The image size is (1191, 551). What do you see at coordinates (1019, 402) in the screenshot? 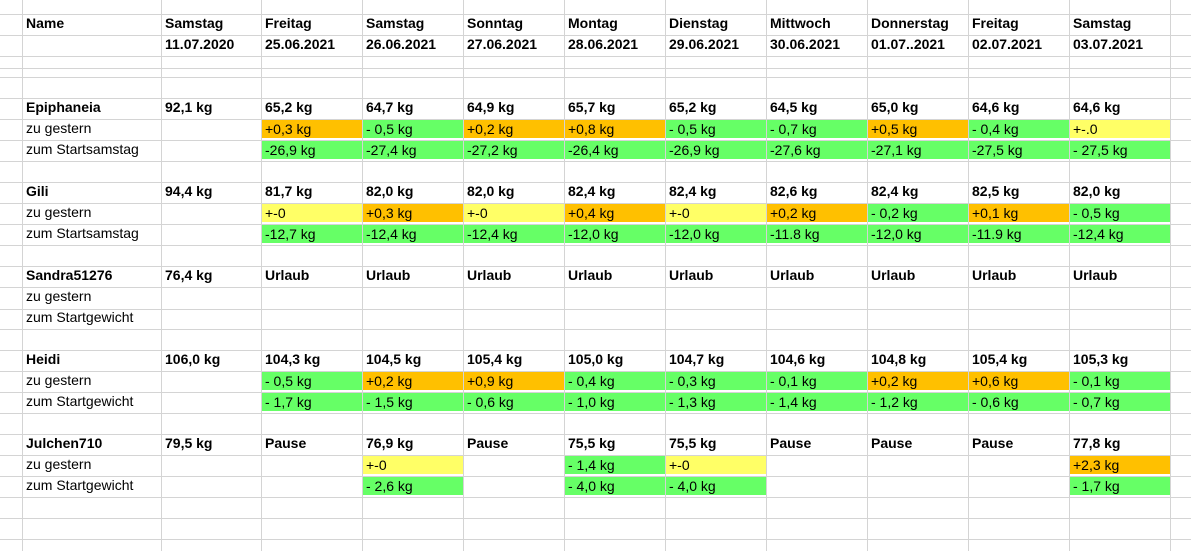
I see `start-diff-cell: - 0,6 kg` at bounding box center [1019, 402].